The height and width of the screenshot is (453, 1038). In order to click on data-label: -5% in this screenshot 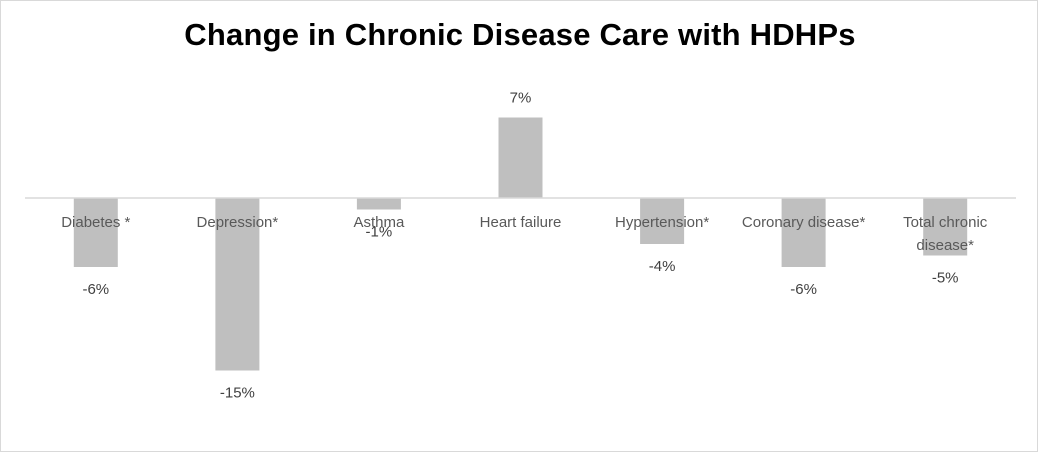, I will do `click(945, 278)`.